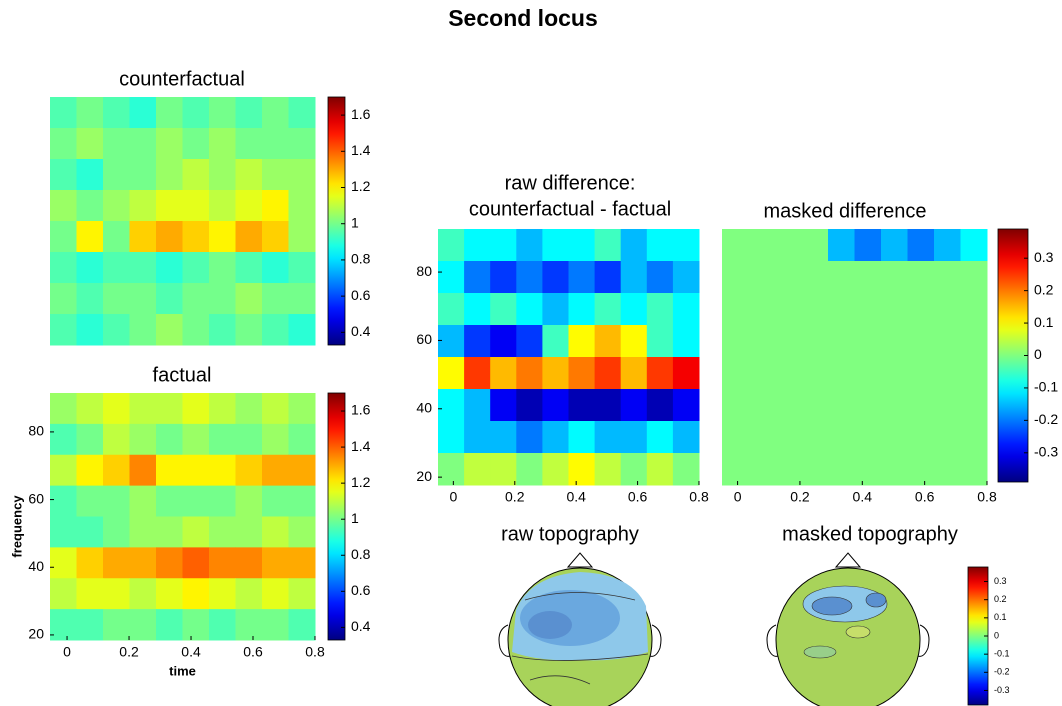 The image size is (1062, 706). Describe the element at coordinates (129, 652) in the screenshot. I see `x-tick-label: 0.2` at that location.